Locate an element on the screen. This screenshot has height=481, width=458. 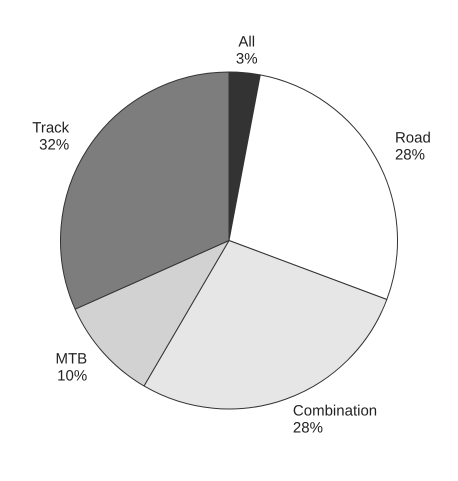
slice-label: MTB is located at coordinates (71, 359).